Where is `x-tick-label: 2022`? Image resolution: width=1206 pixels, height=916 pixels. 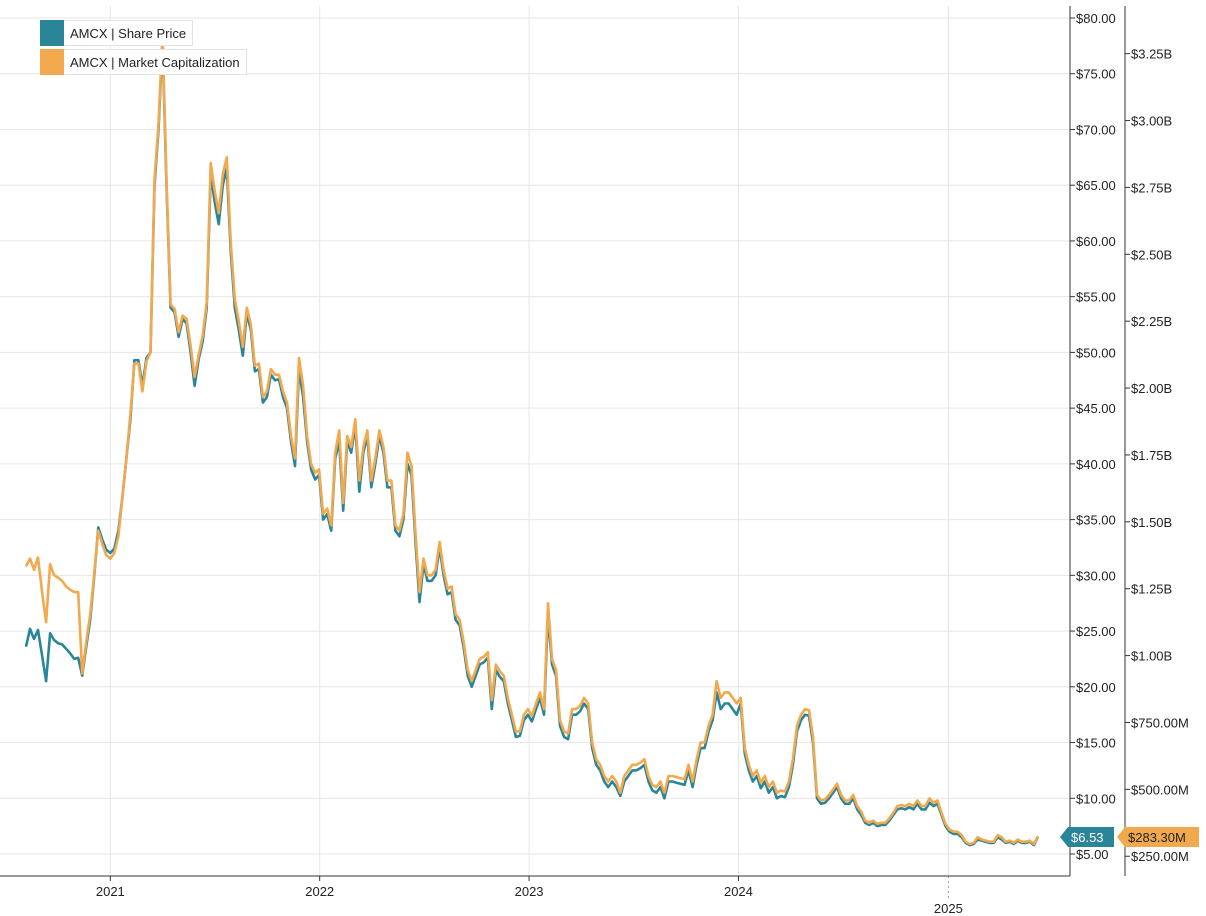 x-tick-label: 2022 is located at coordinates (319, 891).